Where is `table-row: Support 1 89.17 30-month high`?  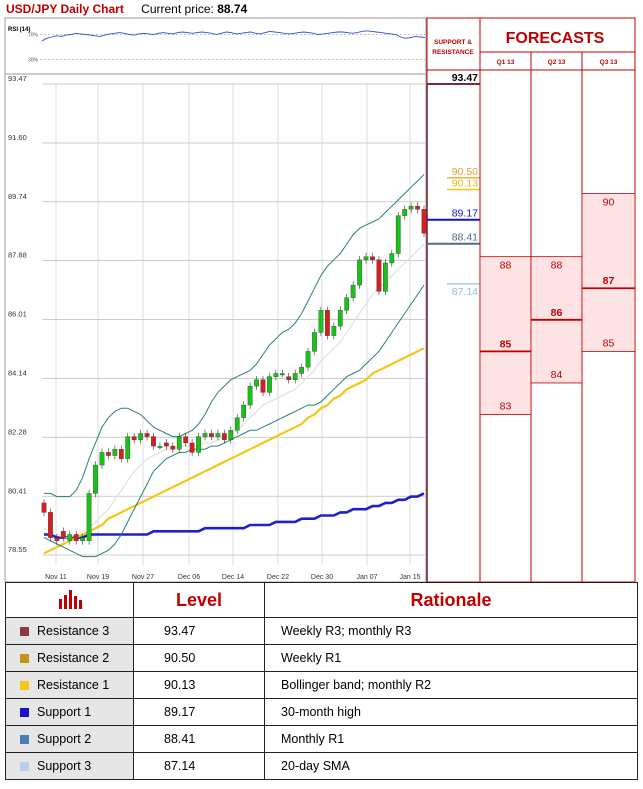
table-row: Support 1 89.17 30-month high is located at coordinates (321, 712).